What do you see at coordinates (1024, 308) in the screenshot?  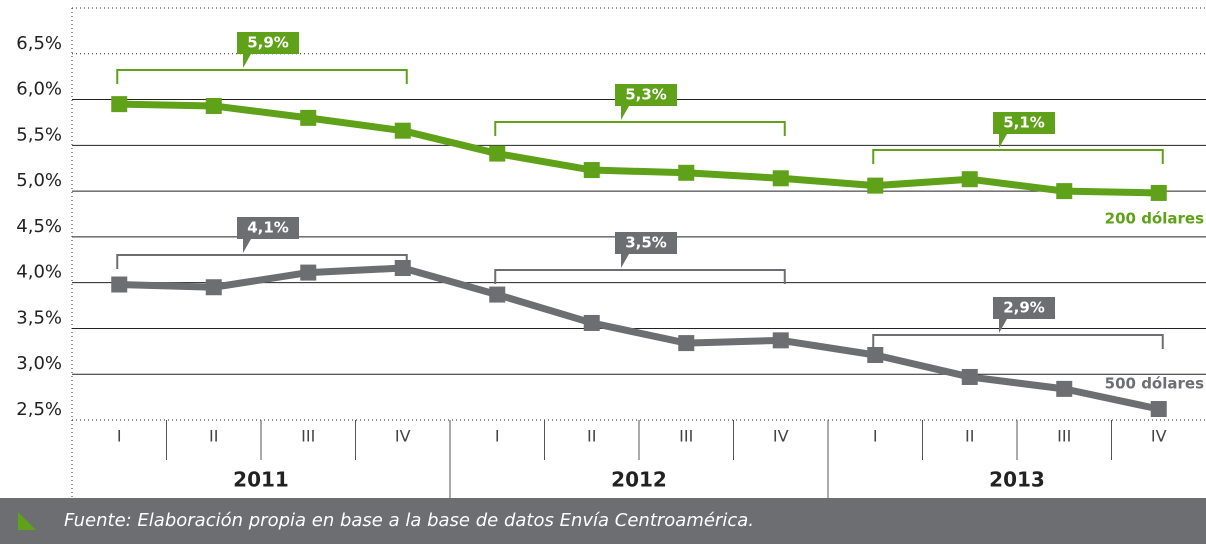 I see `average-label: 2,9%` at bounding box center [1024, 308].